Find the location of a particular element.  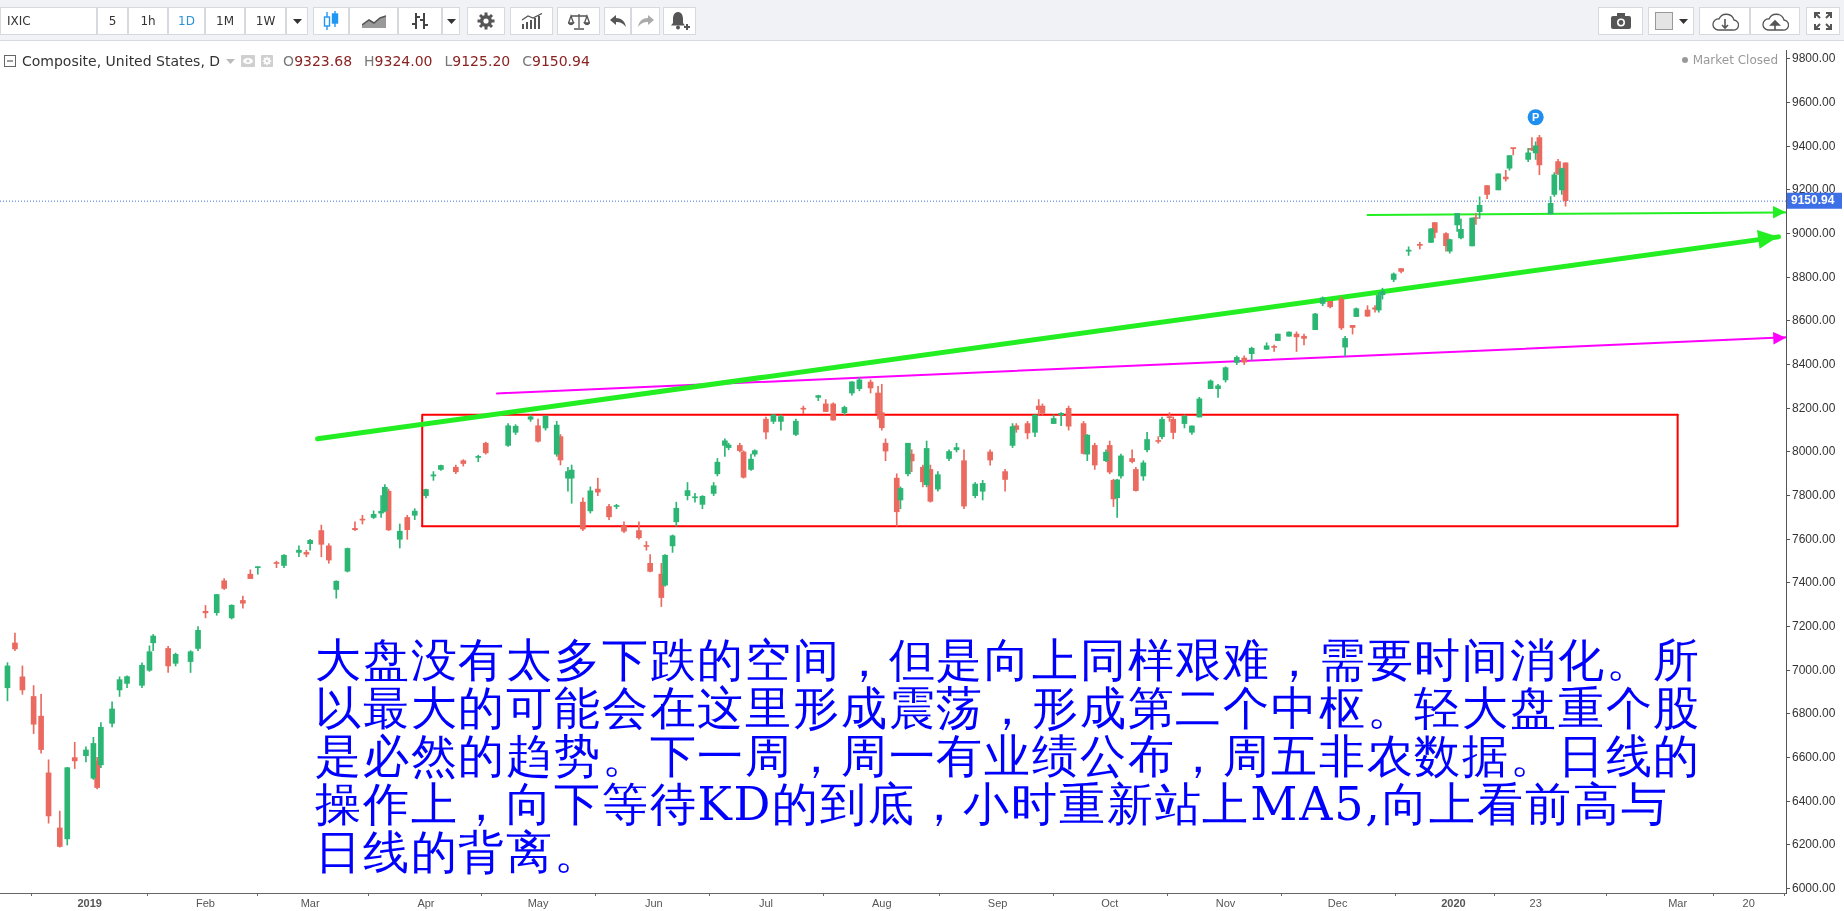

y-tick-label: 6400.00 is located at coordinates (1814, 800).